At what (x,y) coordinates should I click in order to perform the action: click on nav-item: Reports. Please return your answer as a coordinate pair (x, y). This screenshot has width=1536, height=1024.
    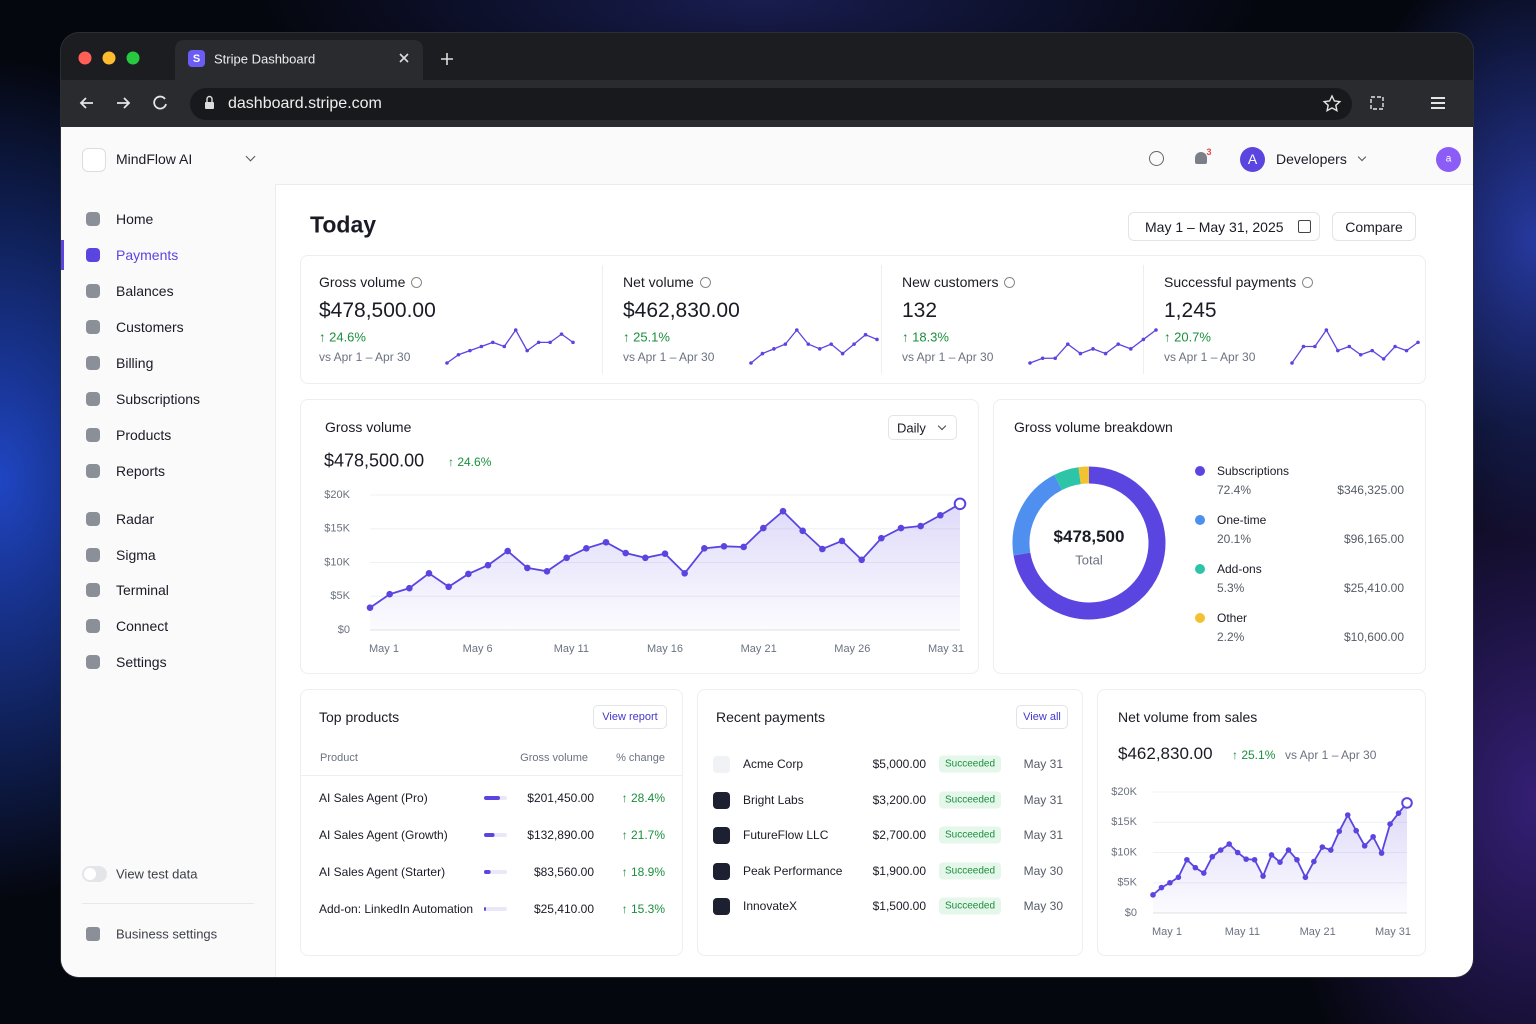
    Looking at the image, I should click on (141, 471).